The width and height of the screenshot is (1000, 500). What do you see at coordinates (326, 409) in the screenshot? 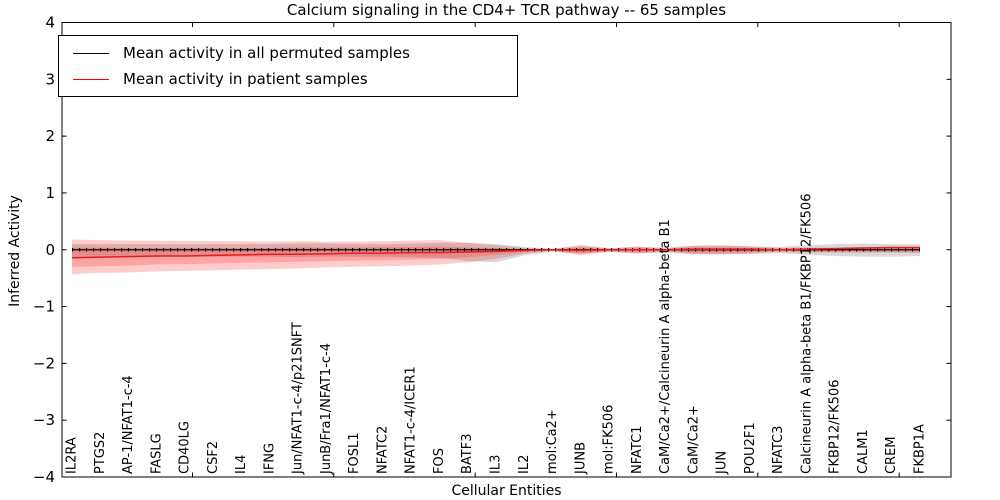
I see `entity-label: JunB/Fra1/NFAT1-c-4` at bounding box center [326, 409].